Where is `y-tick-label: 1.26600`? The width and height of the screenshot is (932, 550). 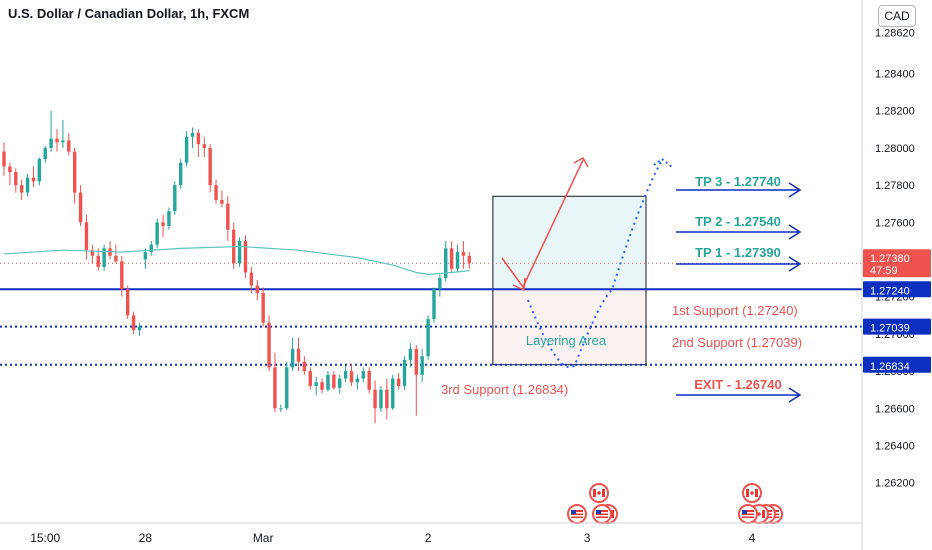
y-tick-label: 1.26600 is located at coordinates (895, 409).